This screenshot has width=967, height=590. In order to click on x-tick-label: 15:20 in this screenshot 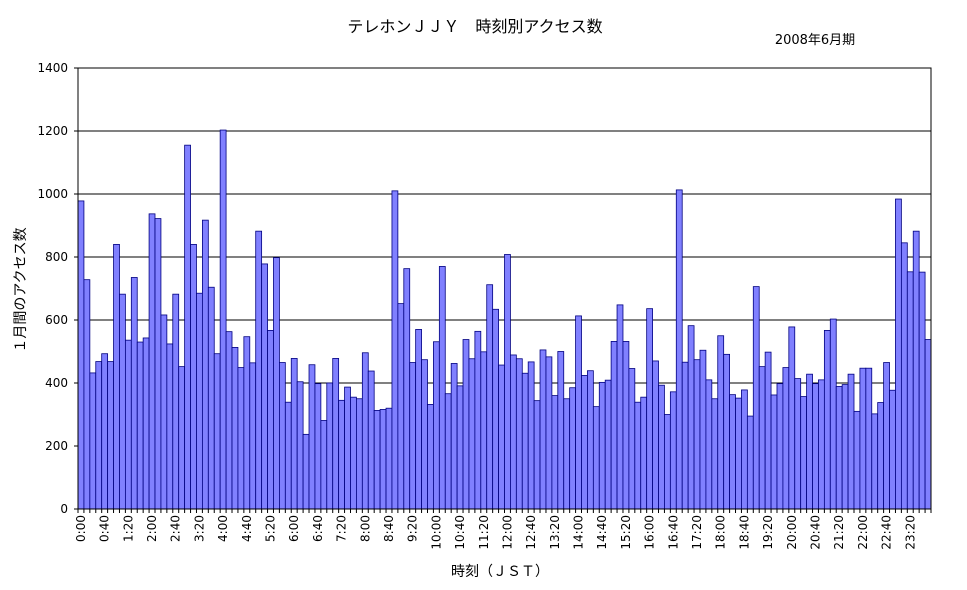, I will do `click(626, 532)`.